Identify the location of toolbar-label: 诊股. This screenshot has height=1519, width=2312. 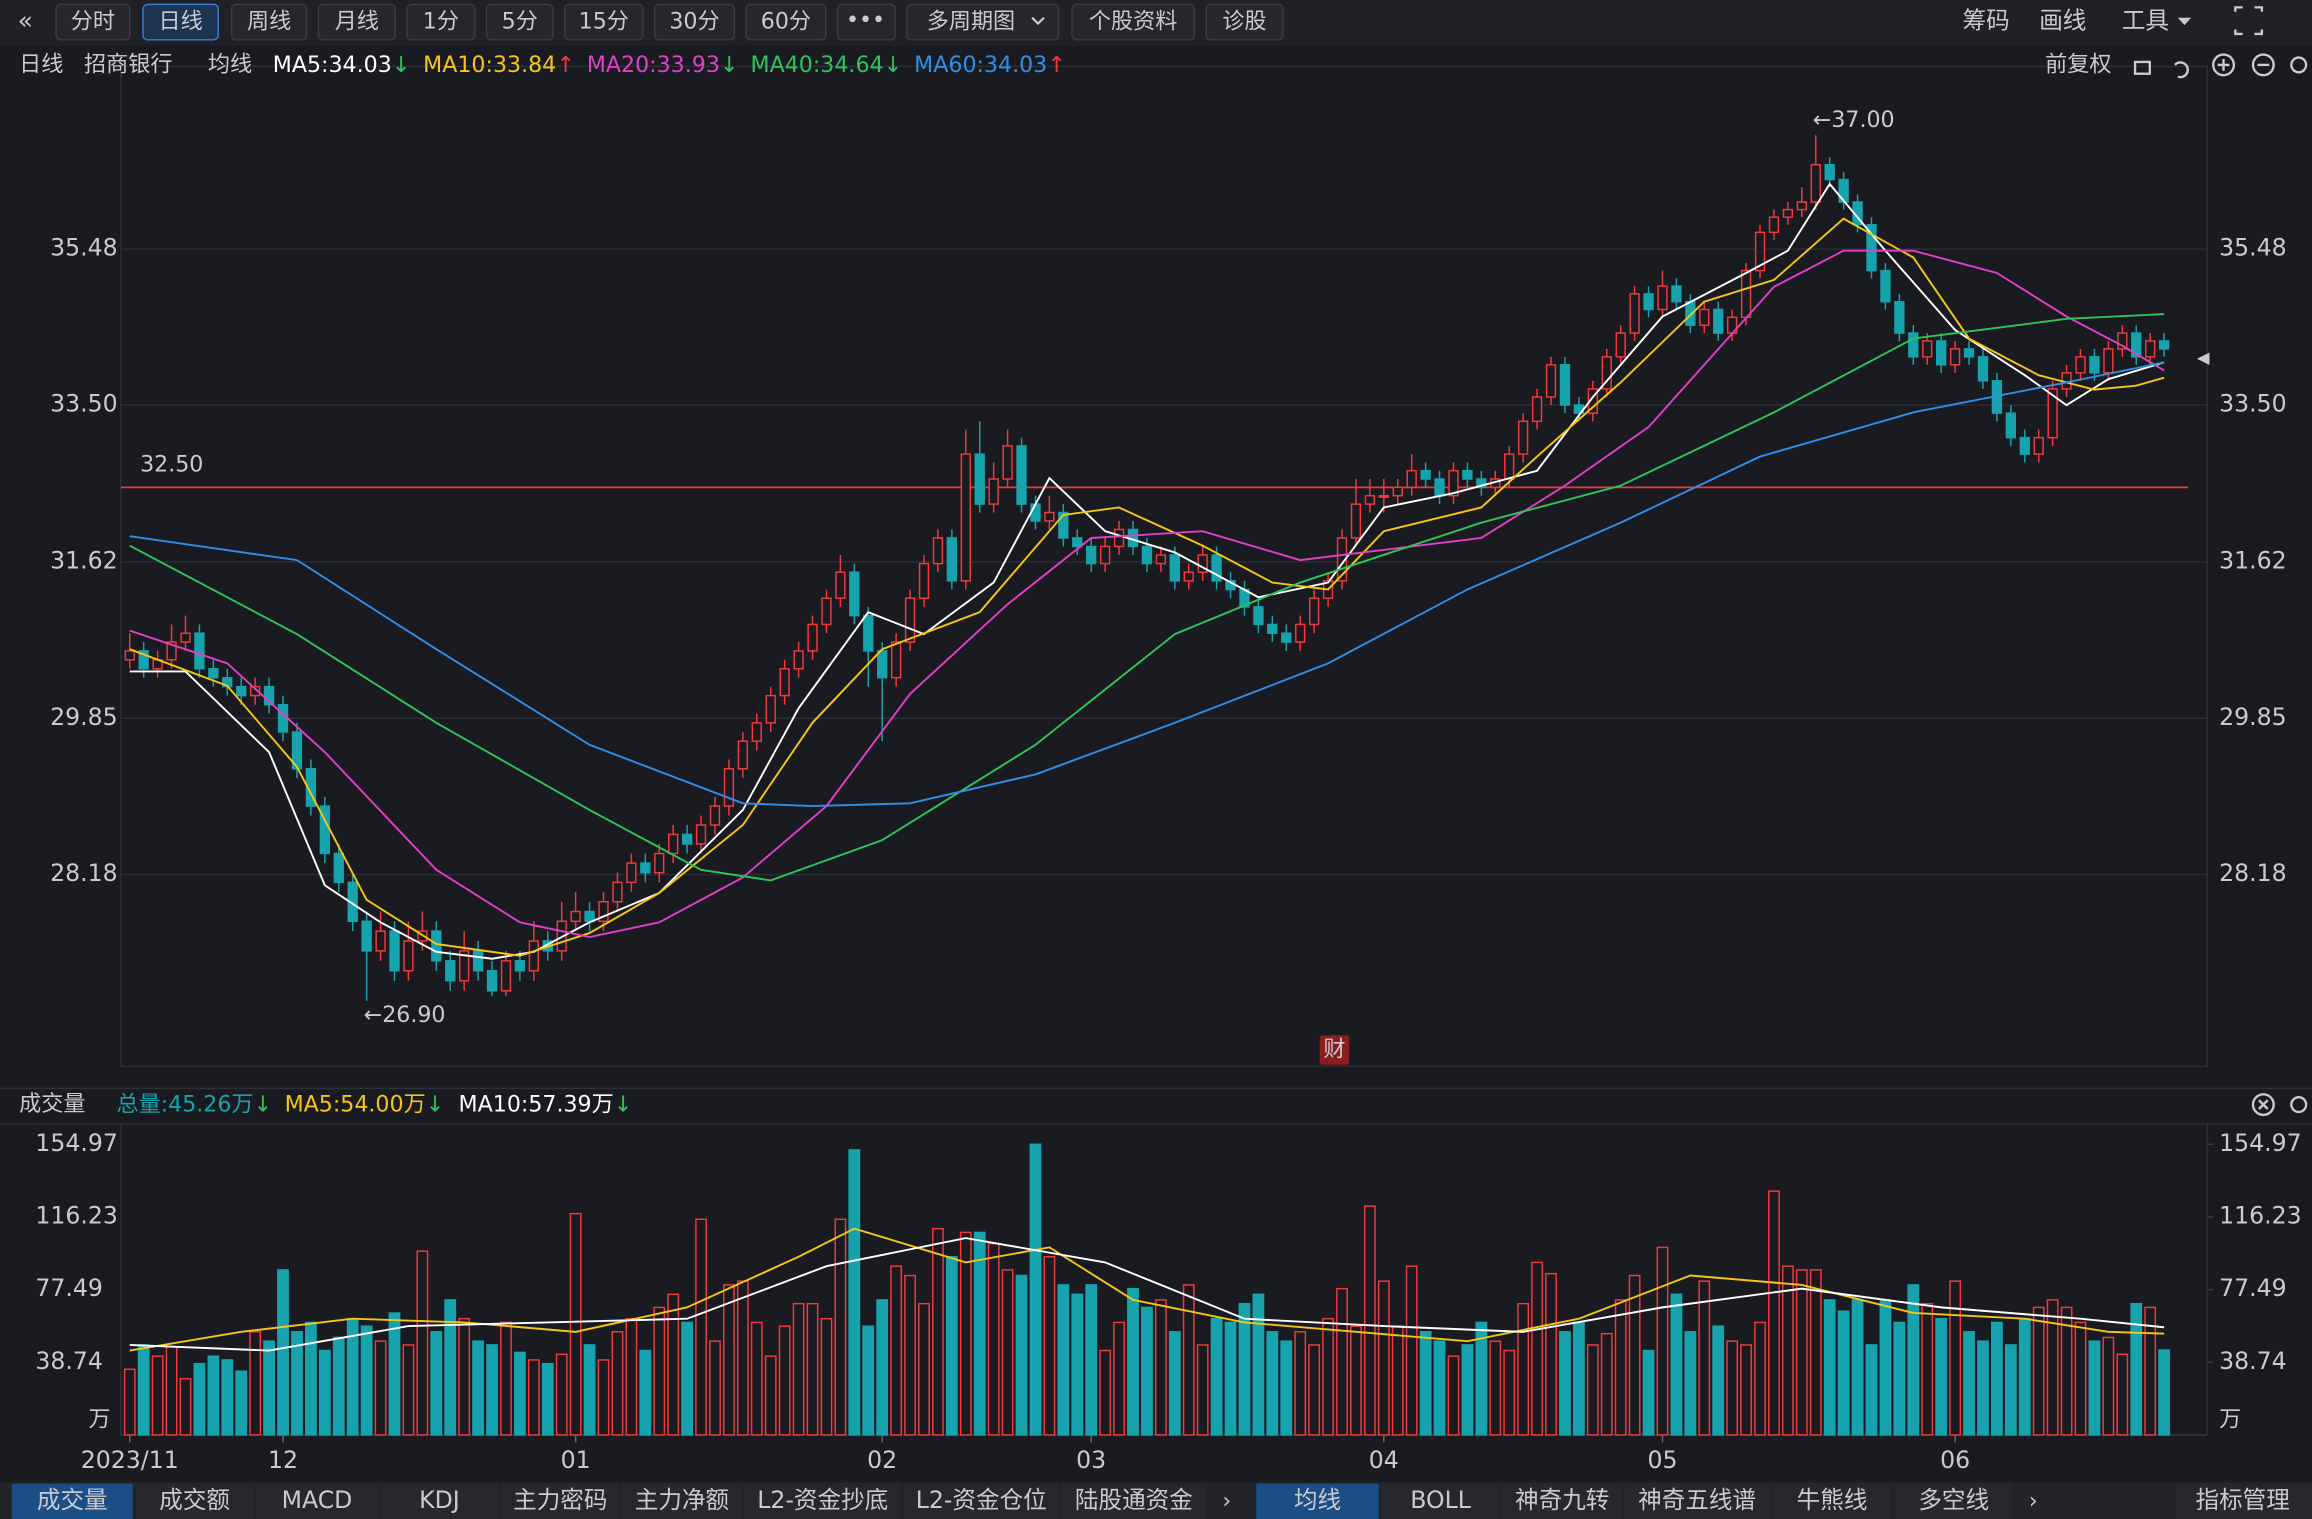
(1244, 22).